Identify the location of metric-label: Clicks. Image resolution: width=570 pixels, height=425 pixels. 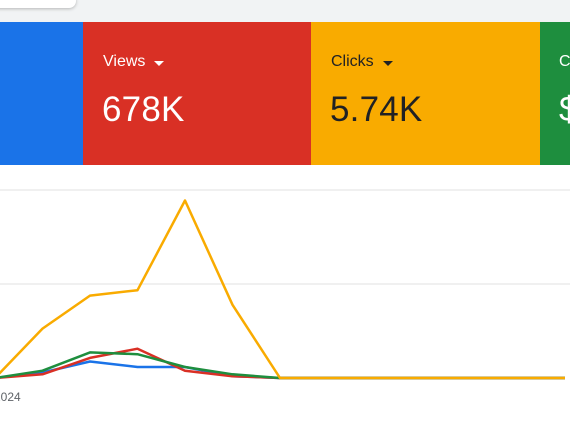
(352, 61).